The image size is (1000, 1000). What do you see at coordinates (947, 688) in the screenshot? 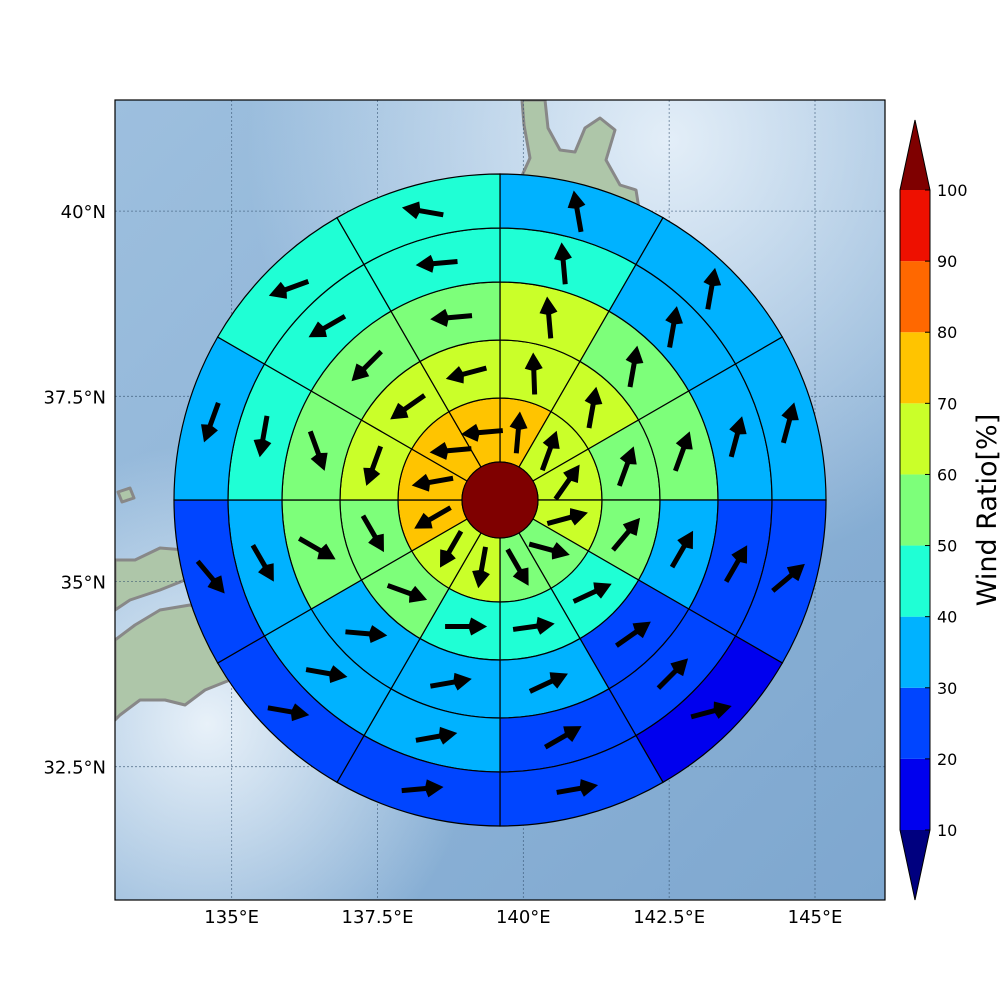
I see `colorbar-tick-label: 30` at bounding box center [947, 688].